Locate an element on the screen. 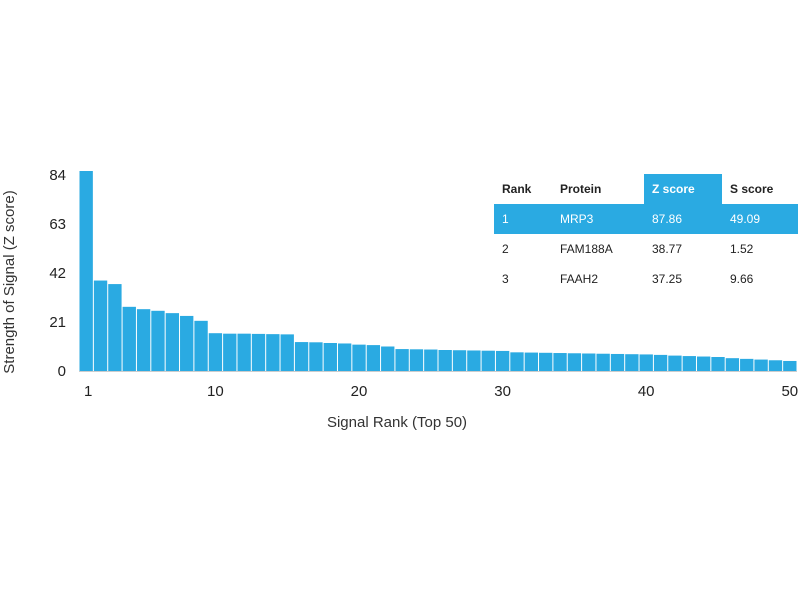 This screenshot has width=800, height=600. x-tick-label: 1 is located at coordinates (88, 391).